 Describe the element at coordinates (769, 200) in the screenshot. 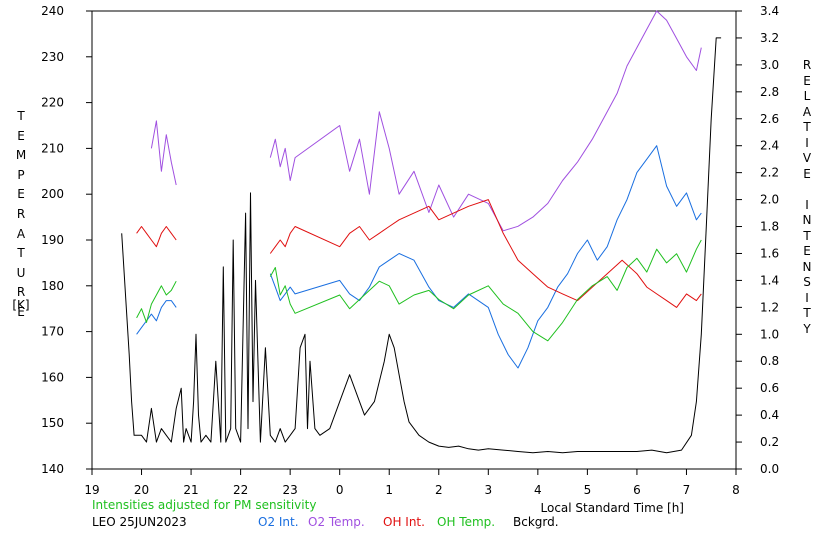

I see `right-tick-label: 2.0` at that location.